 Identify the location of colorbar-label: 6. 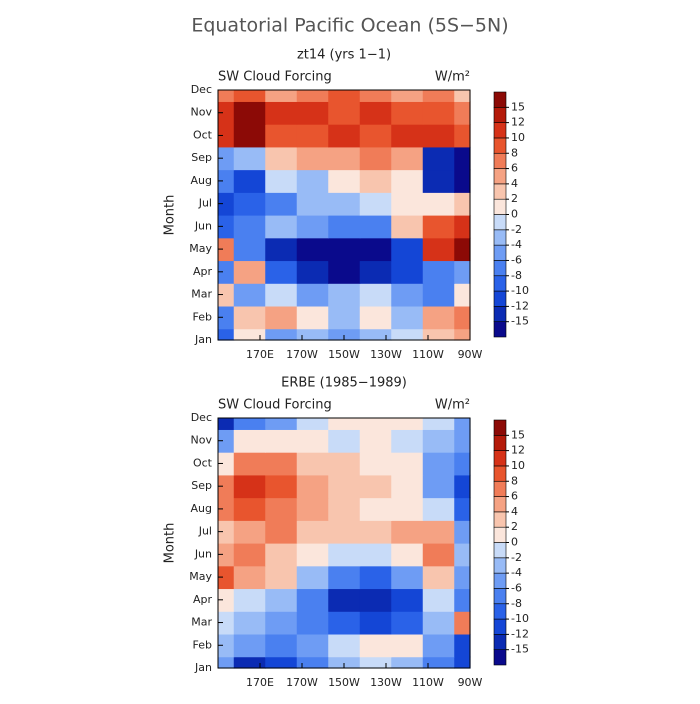
(514, 168).